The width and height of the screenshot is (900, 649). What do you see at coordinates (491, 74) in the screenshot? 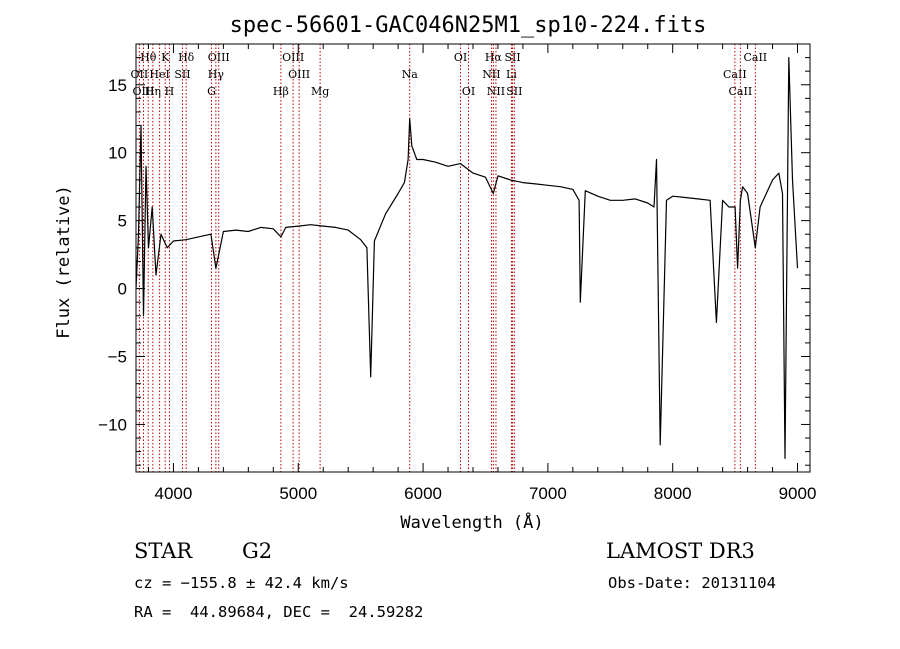
I see `line-label-21: NII` at bounding box center [491, 74].